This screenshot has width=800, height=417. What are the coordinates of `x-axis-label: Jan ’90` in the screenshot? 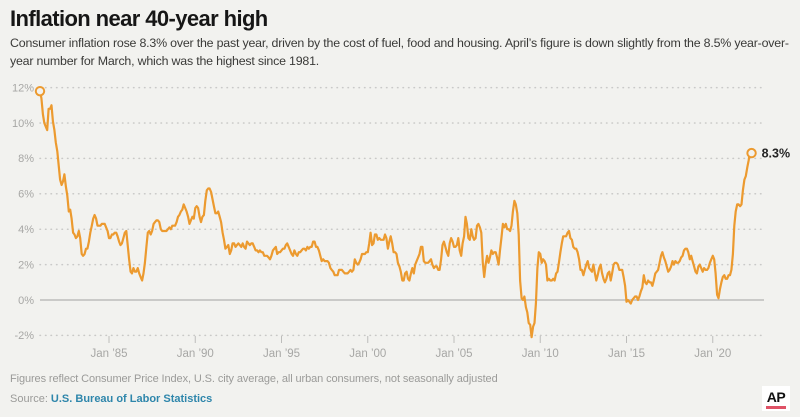 It's located at (195, 354).